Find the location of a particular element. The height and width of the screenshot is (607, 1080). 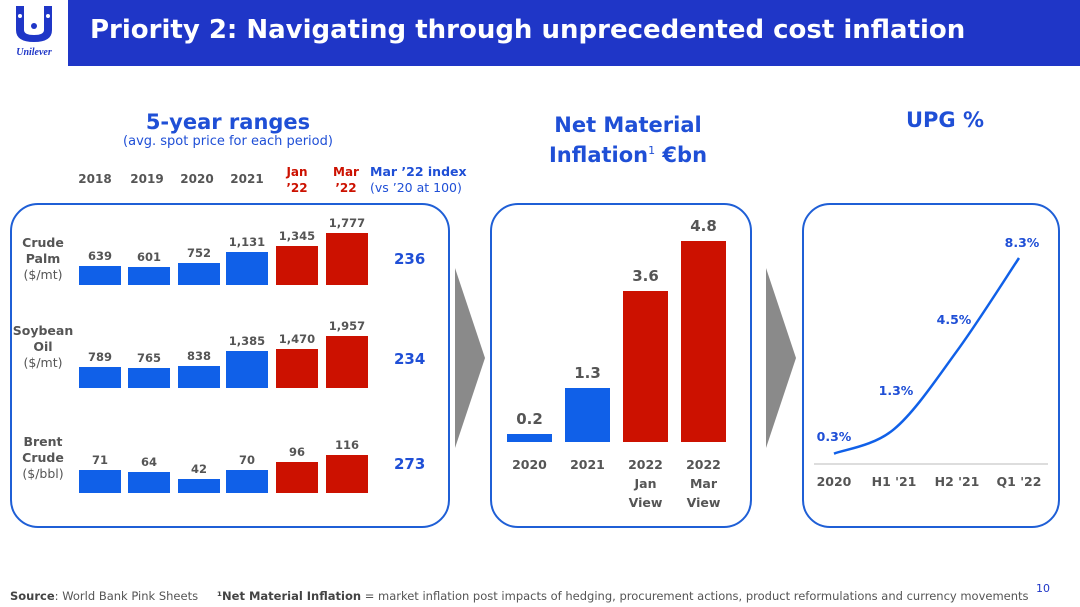

footer-source: Source: World Bank Pink Sheets is located at coordinates (104, 596).